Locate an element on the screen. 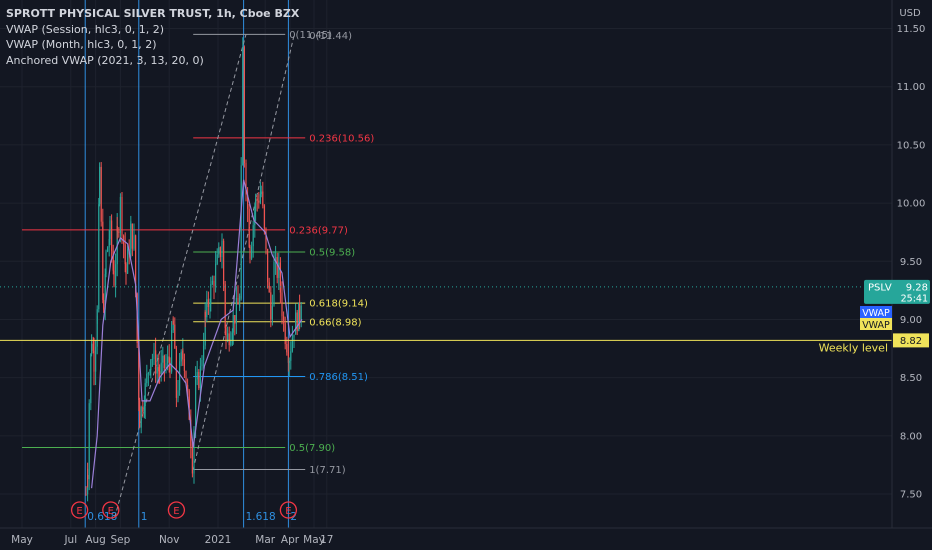  x-tick-label: Mar is located at coordinates (265, 540).